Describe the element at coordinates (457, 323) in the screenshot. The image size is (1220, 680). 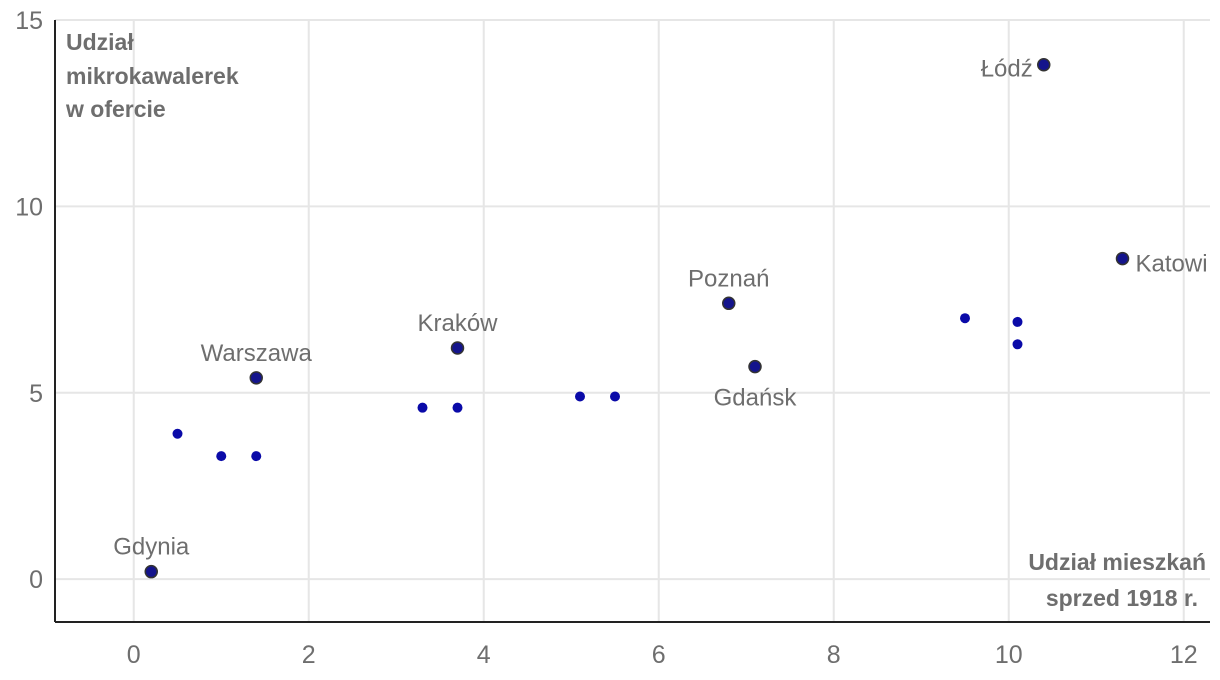
I see `point-label: Kraków` at that location.